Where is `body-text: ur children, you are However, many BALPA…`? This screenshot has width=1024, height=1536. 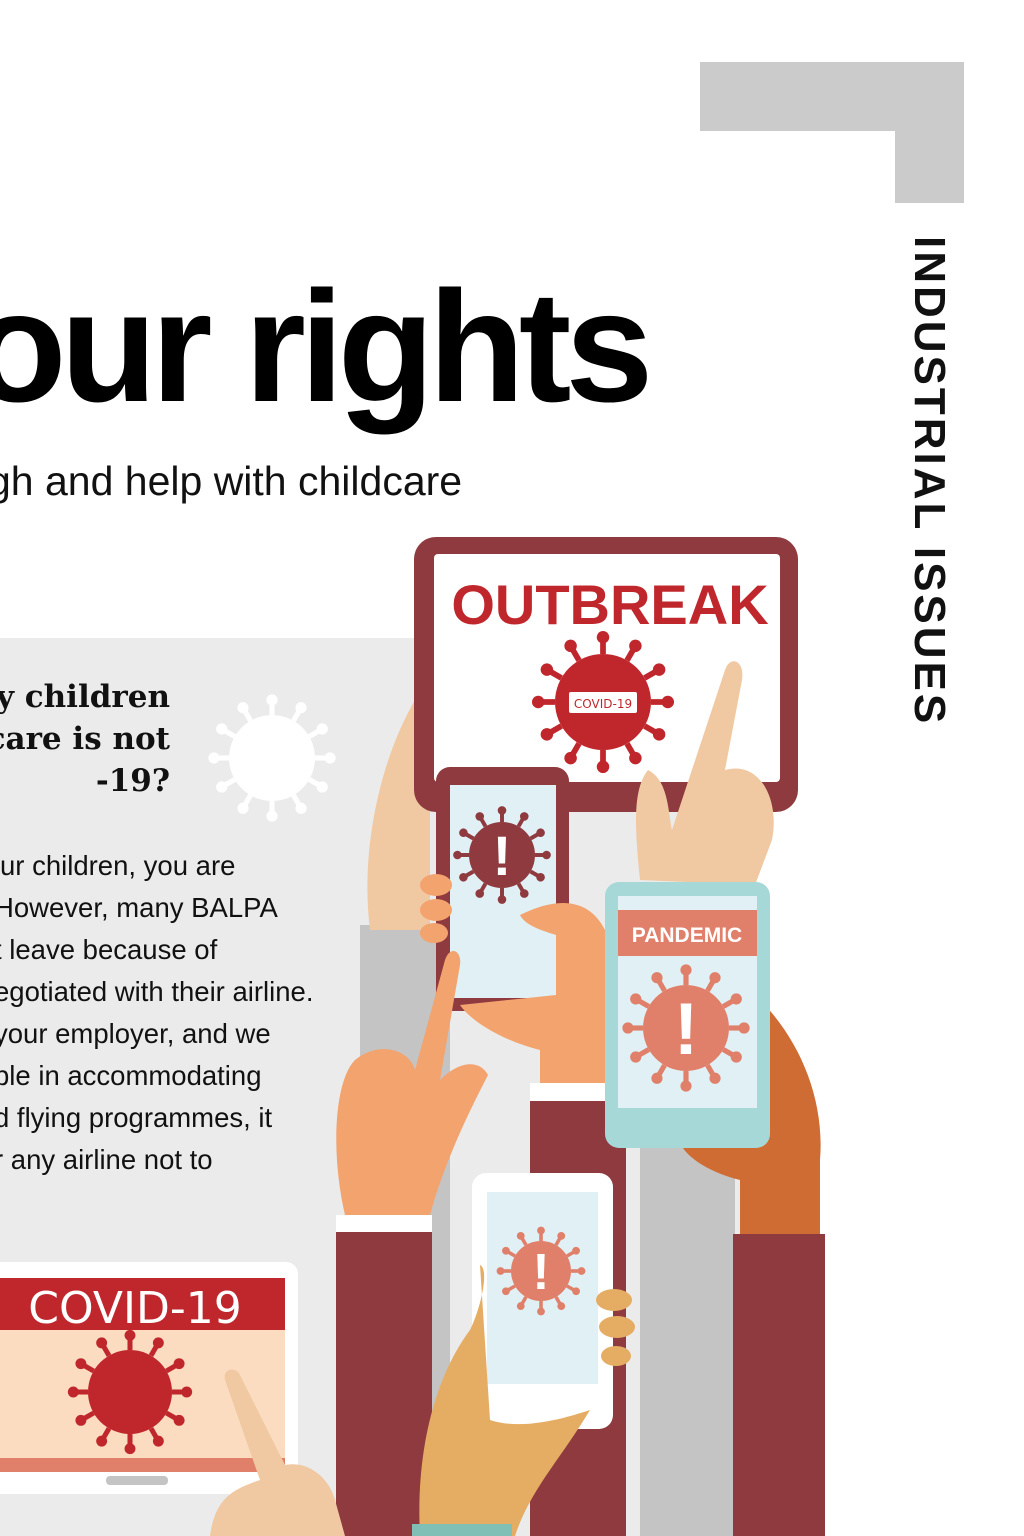
body-text: ur children, you are However, many BALPA… is located at coordinates (157, 1013).